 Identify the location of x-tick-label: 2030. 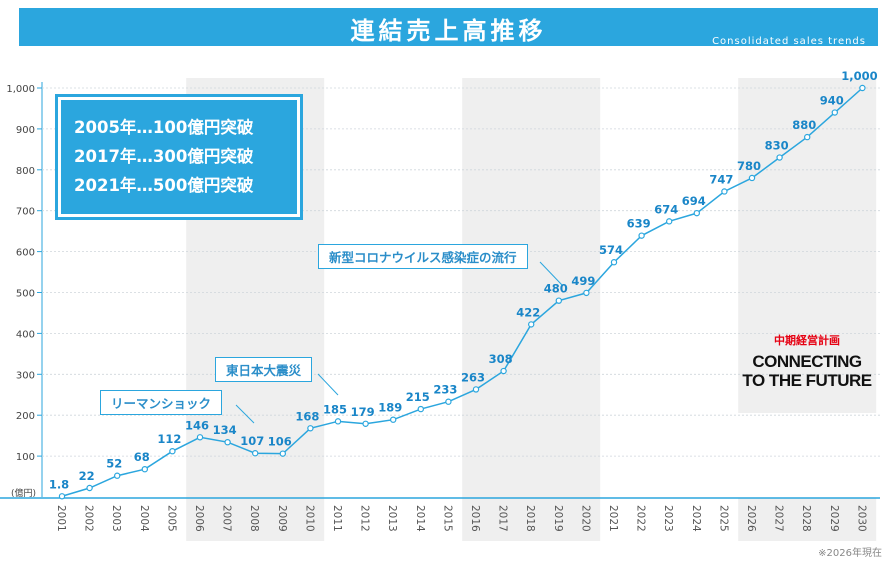
(861, 518).